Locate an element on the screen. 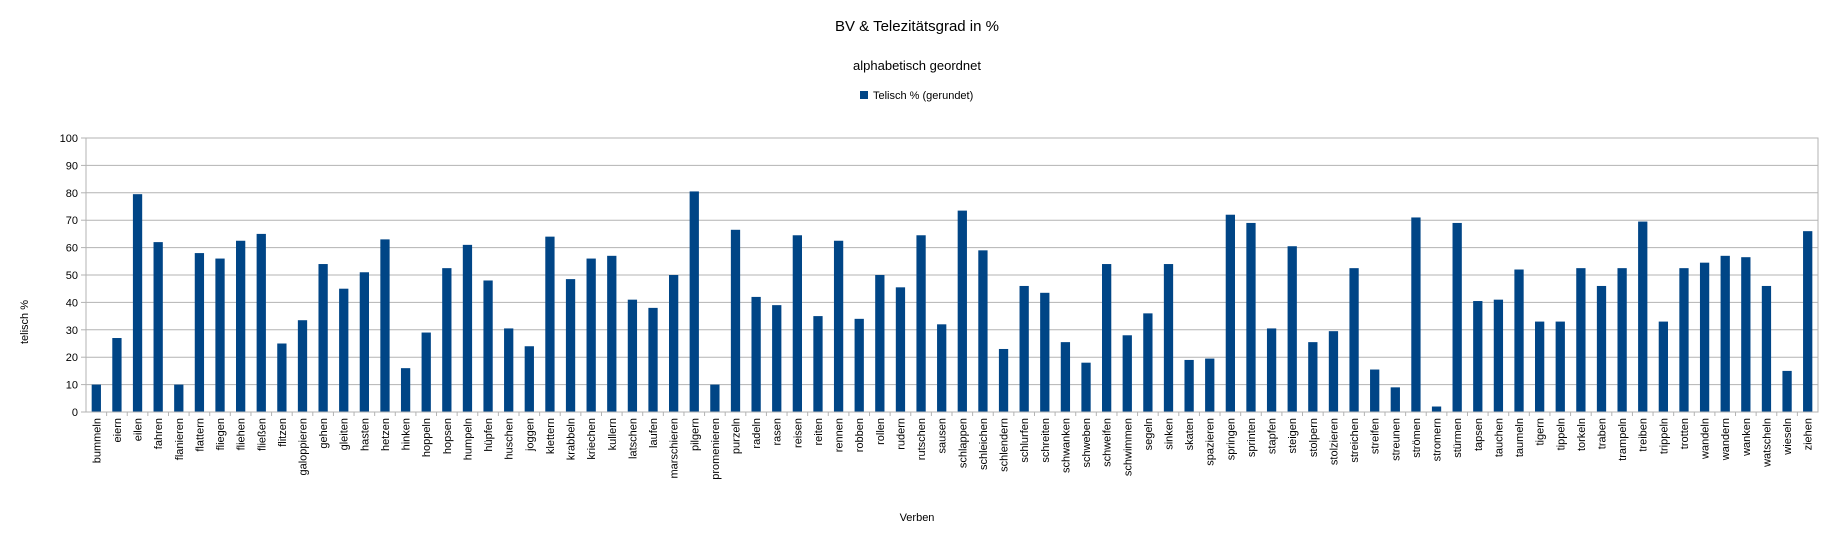  x-tick-label: sinken is located at coordinates (1170, 434).